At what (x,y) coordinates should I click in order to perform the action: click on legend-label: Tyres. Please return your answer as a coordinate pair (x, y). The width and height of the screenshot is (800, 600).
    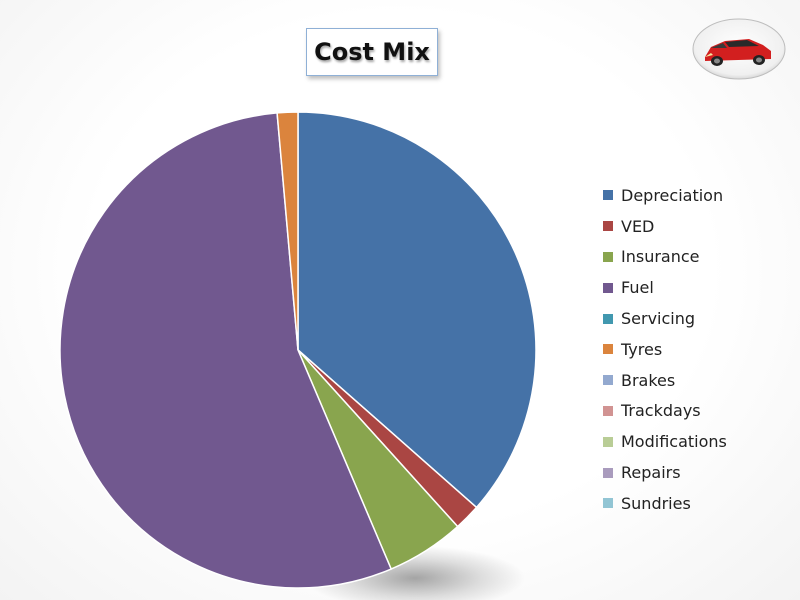
    Looking at the image, I should click on (642, 349).